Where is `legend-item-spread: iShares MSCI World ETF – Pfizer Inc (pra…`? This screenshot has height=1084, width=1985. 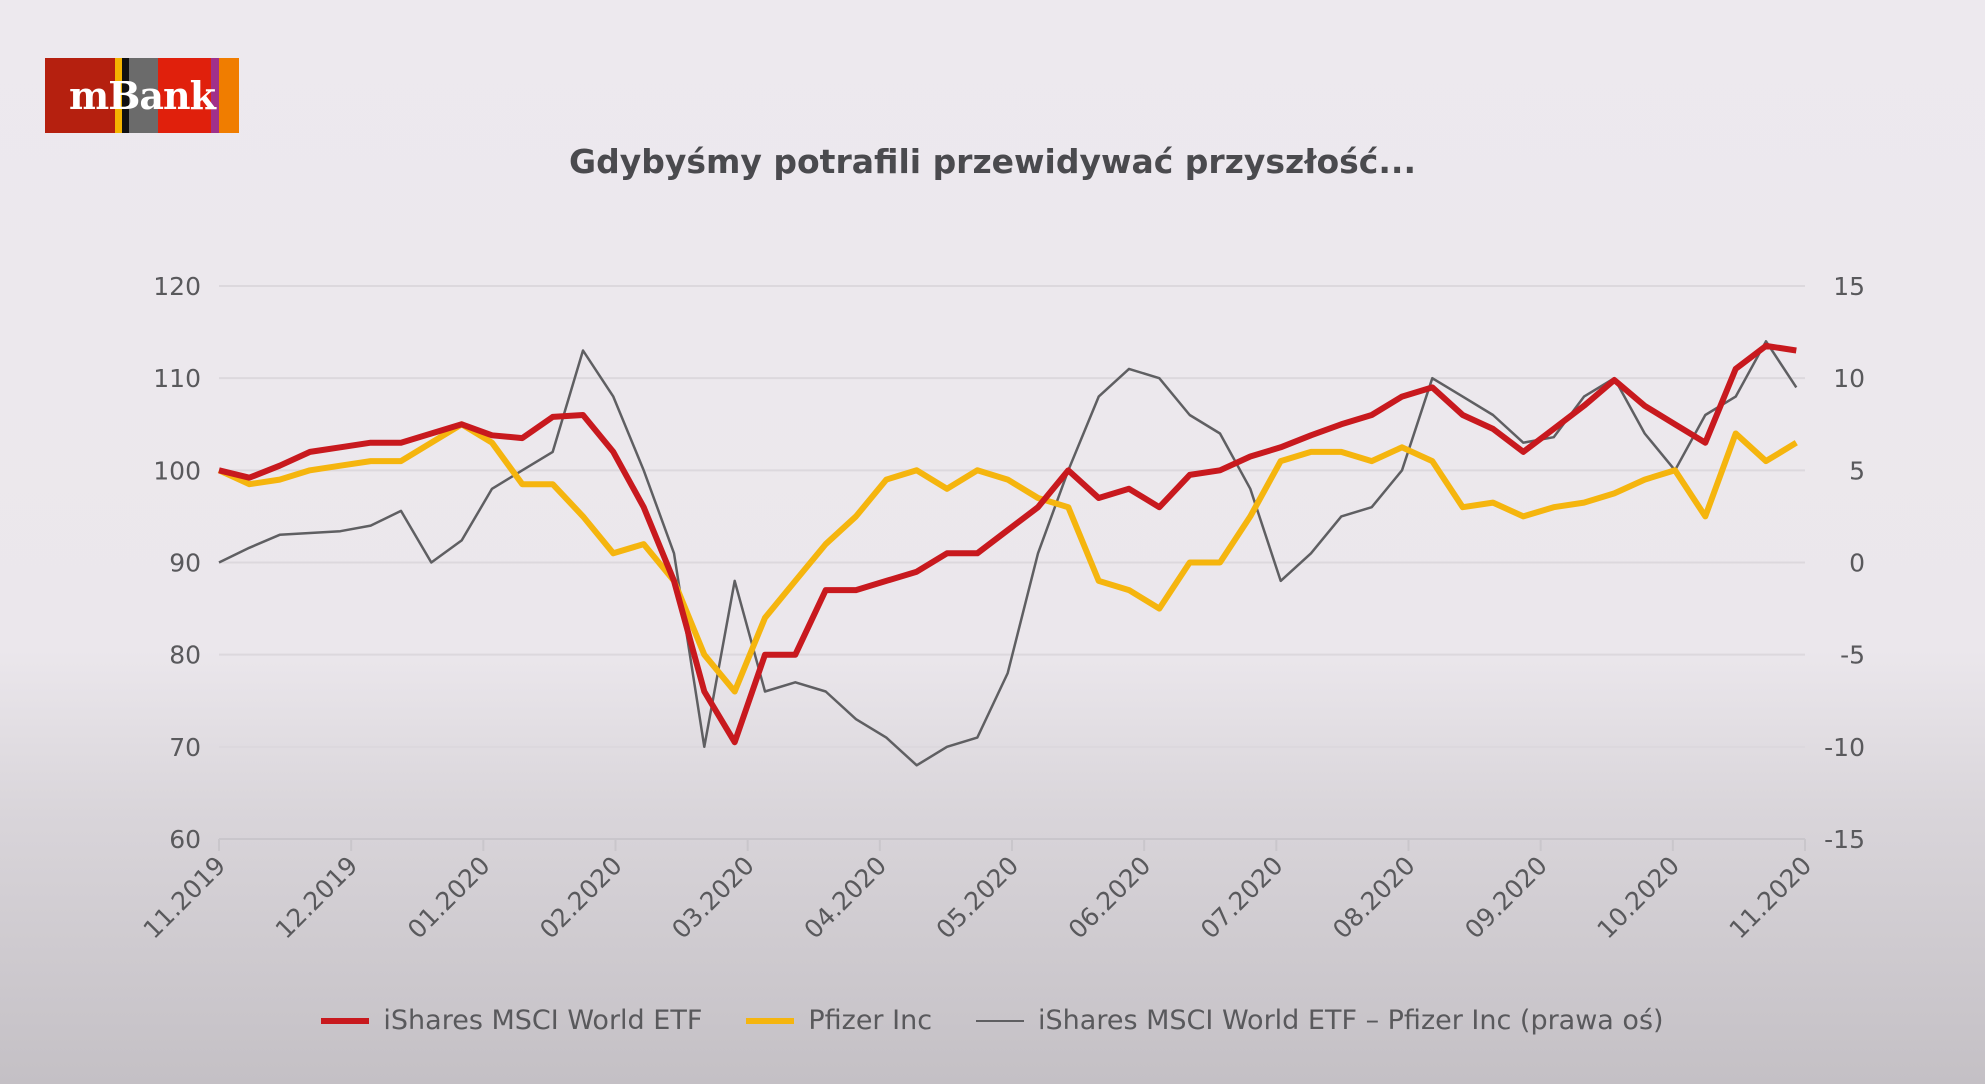 legend-item-spread: iShares MSCI World ETF – Pfizer Inc (pra… is located at coordinates (1320, 1020).